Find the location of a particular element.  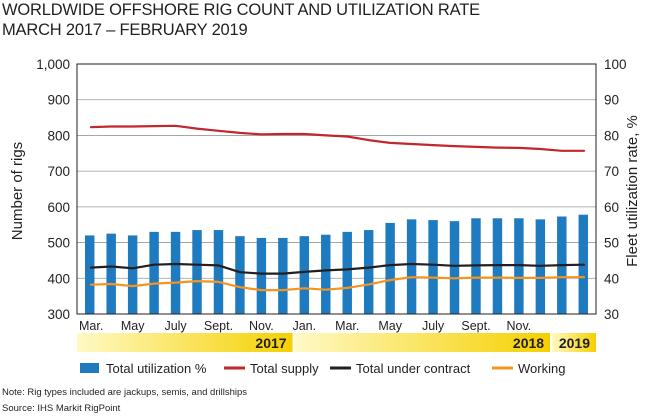

y2-tick-label: 90 is located at coordinates (611, 100).